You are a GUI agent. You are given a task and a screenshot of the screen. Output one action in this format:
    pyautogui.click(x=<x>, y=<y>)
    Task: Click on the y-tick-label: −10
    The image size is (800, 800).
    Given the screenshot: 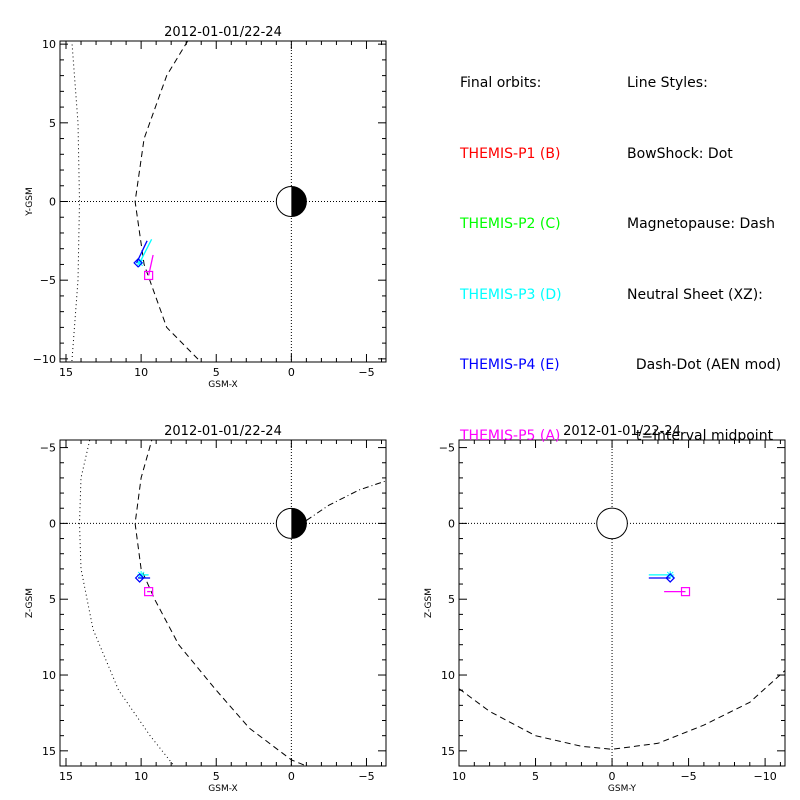 What is the action you would take?
    pyautogui.click(x=44, y=359)
    